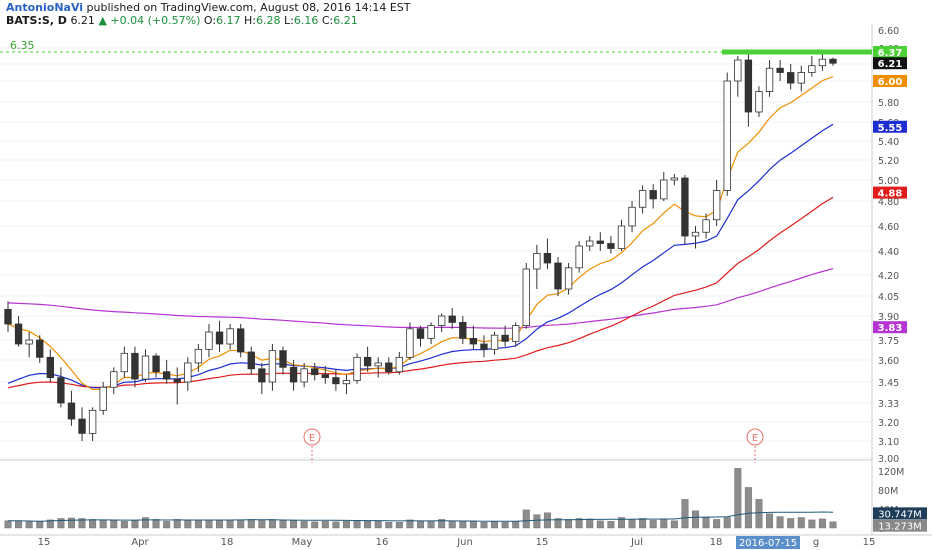  What do you see at coordinates (890, 53) in the screenshot?
I see `price-badge-label: 6.37` at bounding box center [890, 53].